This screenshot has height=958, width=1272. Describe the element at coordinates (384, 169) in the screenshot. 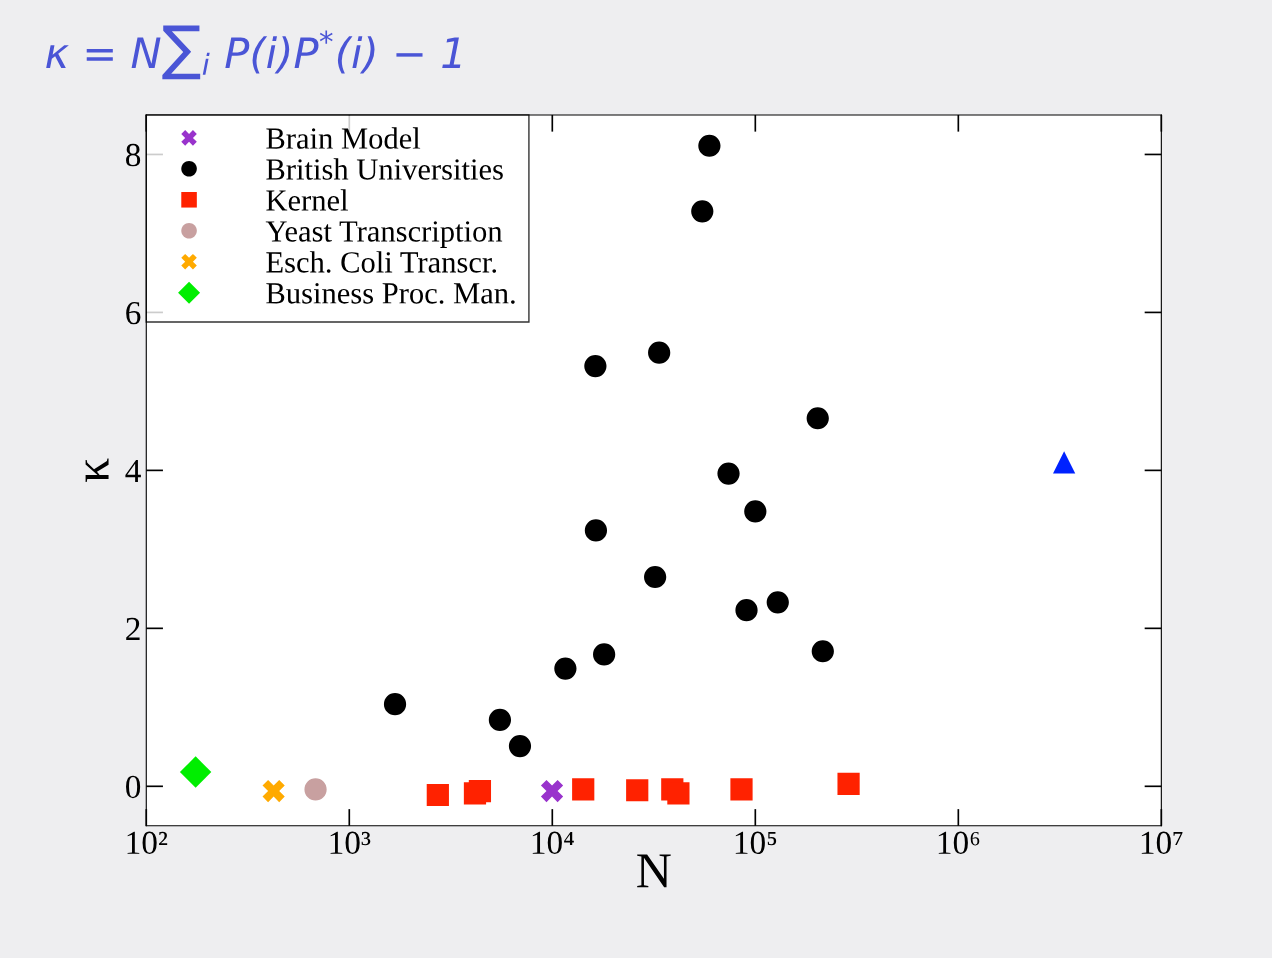

I see `legend-label: British Universities` at that location.